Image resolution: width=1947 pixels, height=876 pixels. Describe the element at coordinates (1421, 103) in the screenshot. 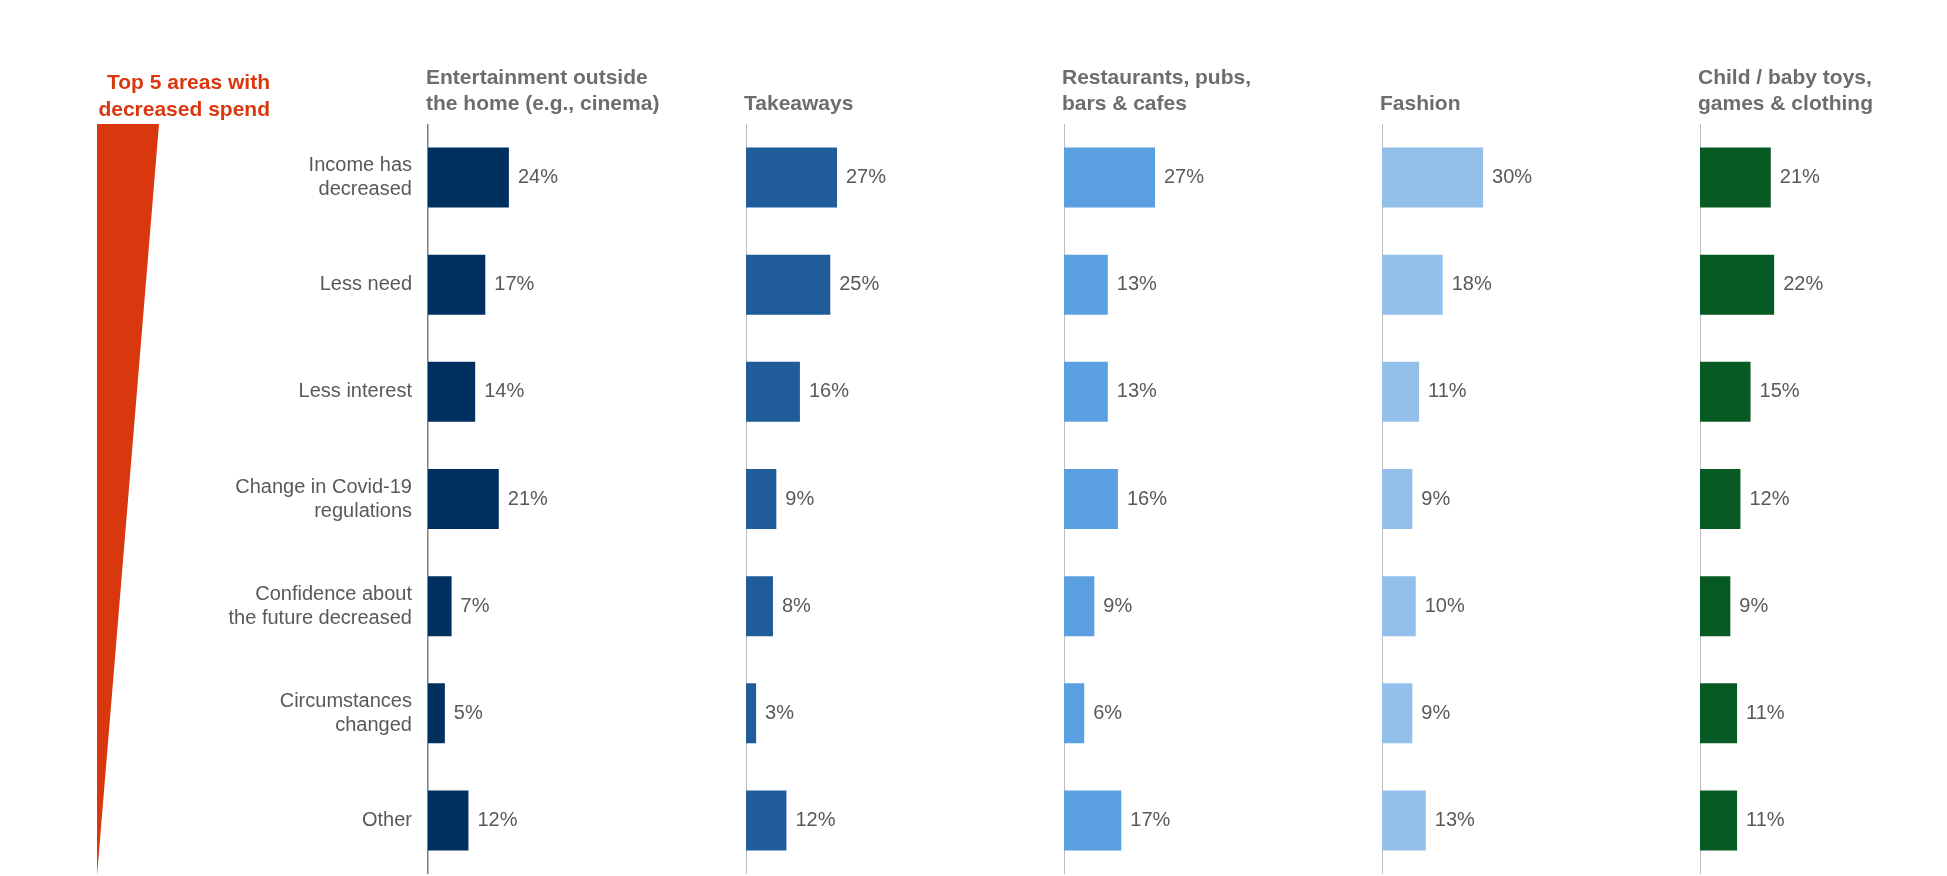

I see `chart-title: Fashion` at that location.